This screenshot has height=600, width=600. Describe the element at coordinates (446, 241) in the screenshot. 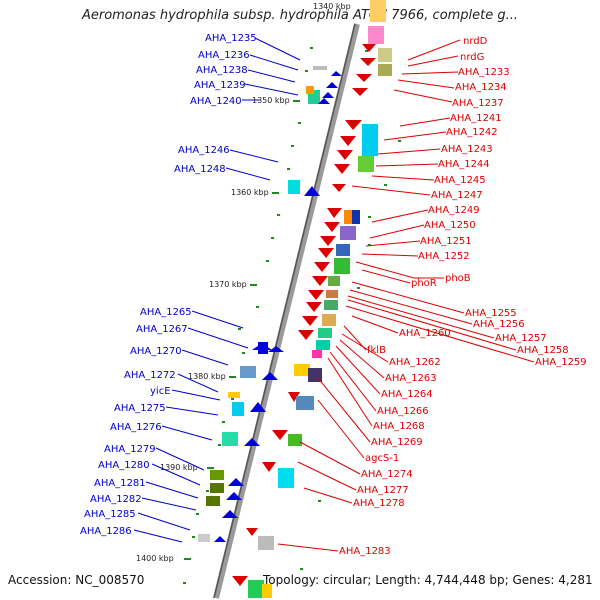

I see `gene-label-right: AHA_1251` at that location.